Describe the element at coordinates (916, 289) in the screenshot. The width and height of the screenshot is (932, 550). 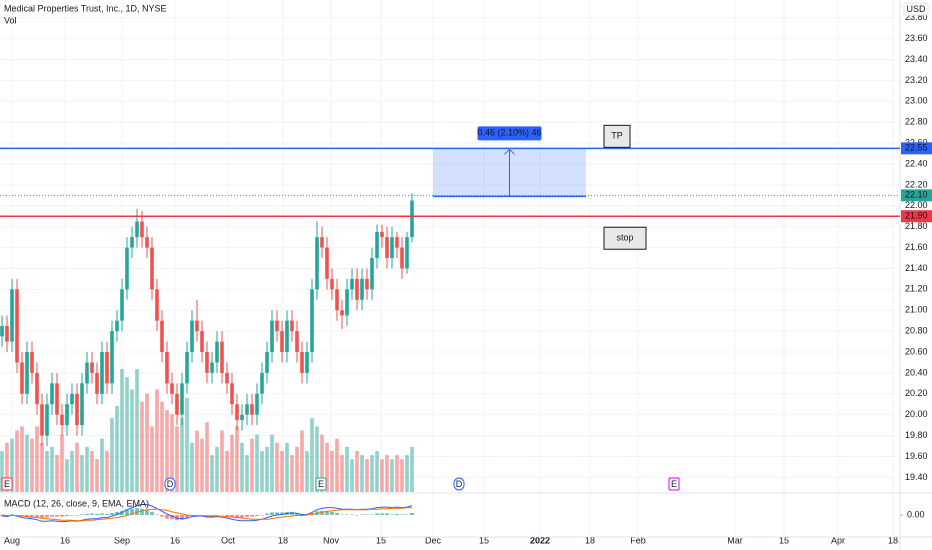
I see `y-tick-label: 21.20` at that location.